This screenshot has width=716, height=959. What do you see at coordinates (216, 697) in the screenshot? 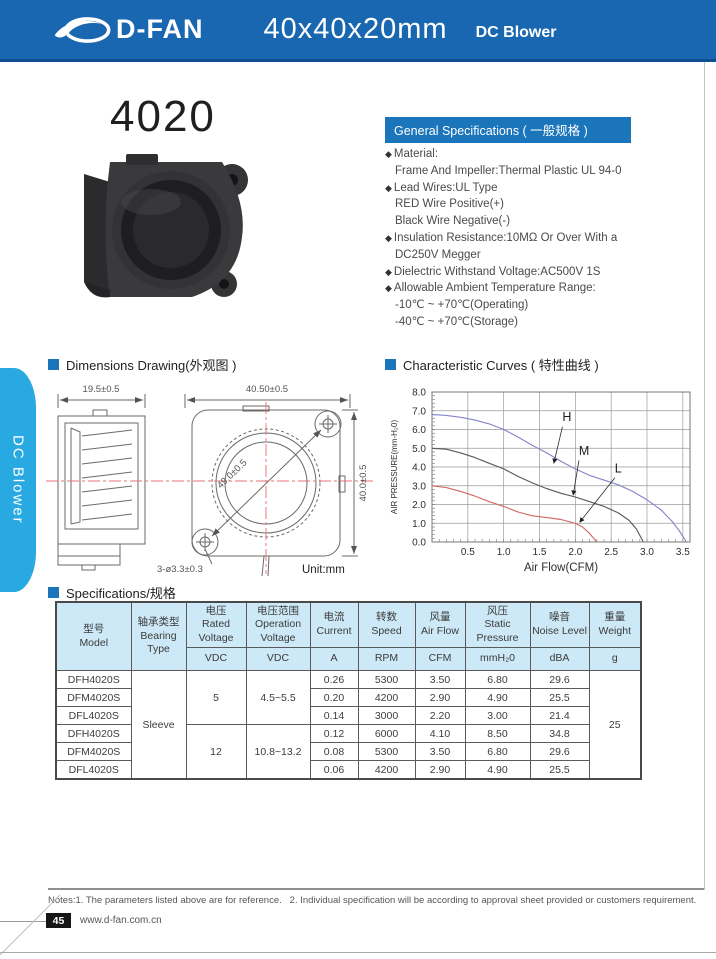
I see `table-cell: 5` at bounding box center [216, 697].